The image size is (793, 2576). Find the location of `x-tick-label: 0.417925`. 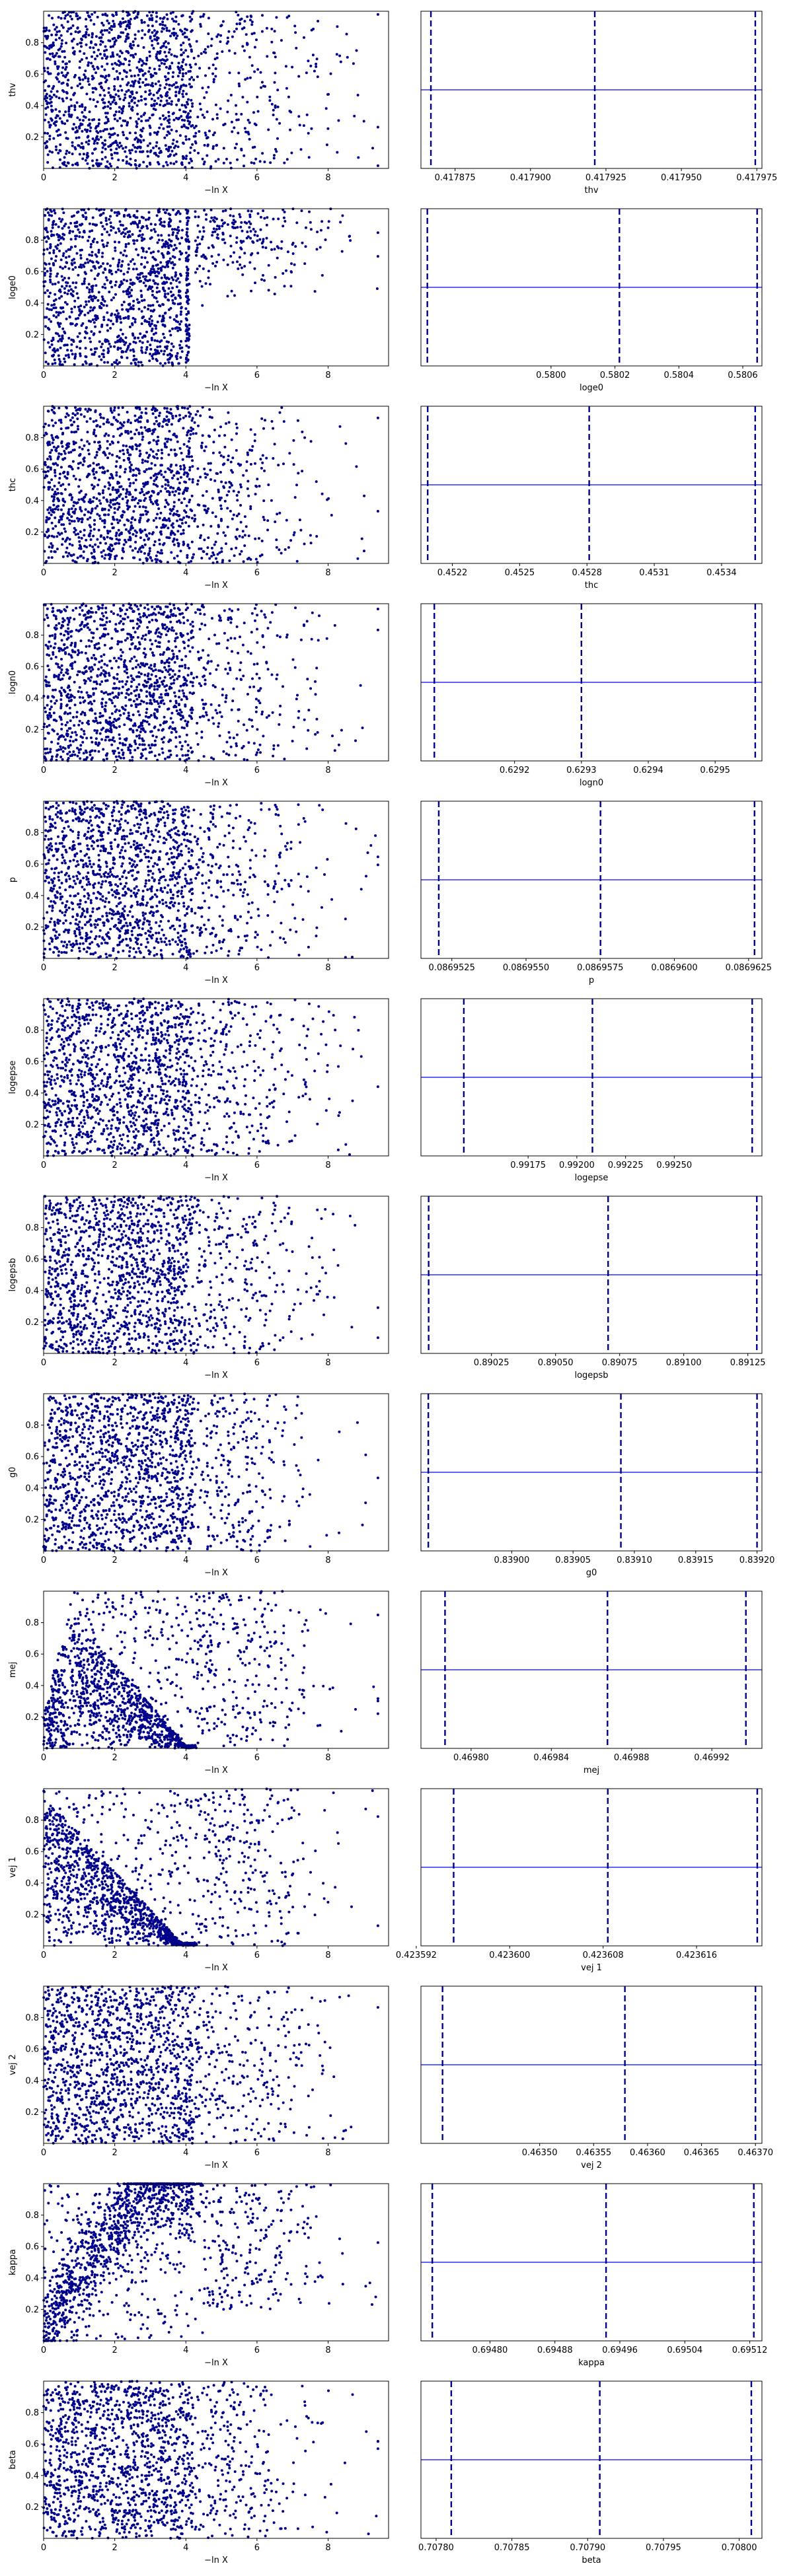

x-tick-label: 0.417925 is located at coordinates (605, 178).